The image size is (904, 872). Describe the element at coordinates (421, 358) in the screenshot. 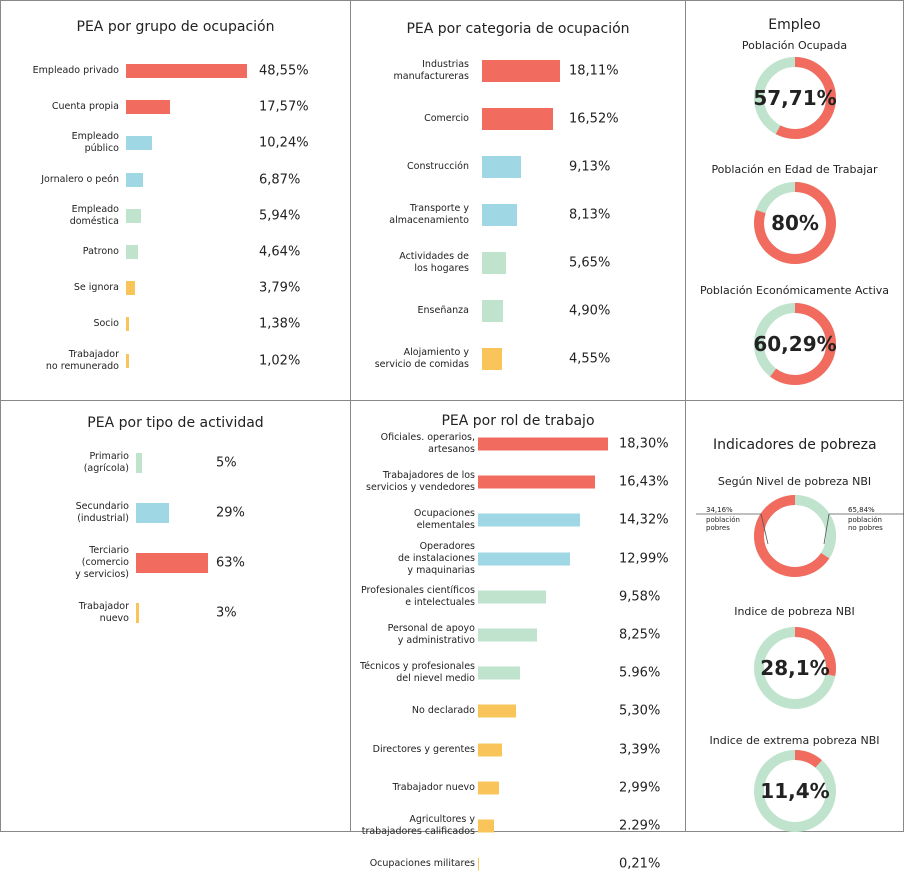

I see `category-label: Alojamiento y servicio de comidas` at that location.